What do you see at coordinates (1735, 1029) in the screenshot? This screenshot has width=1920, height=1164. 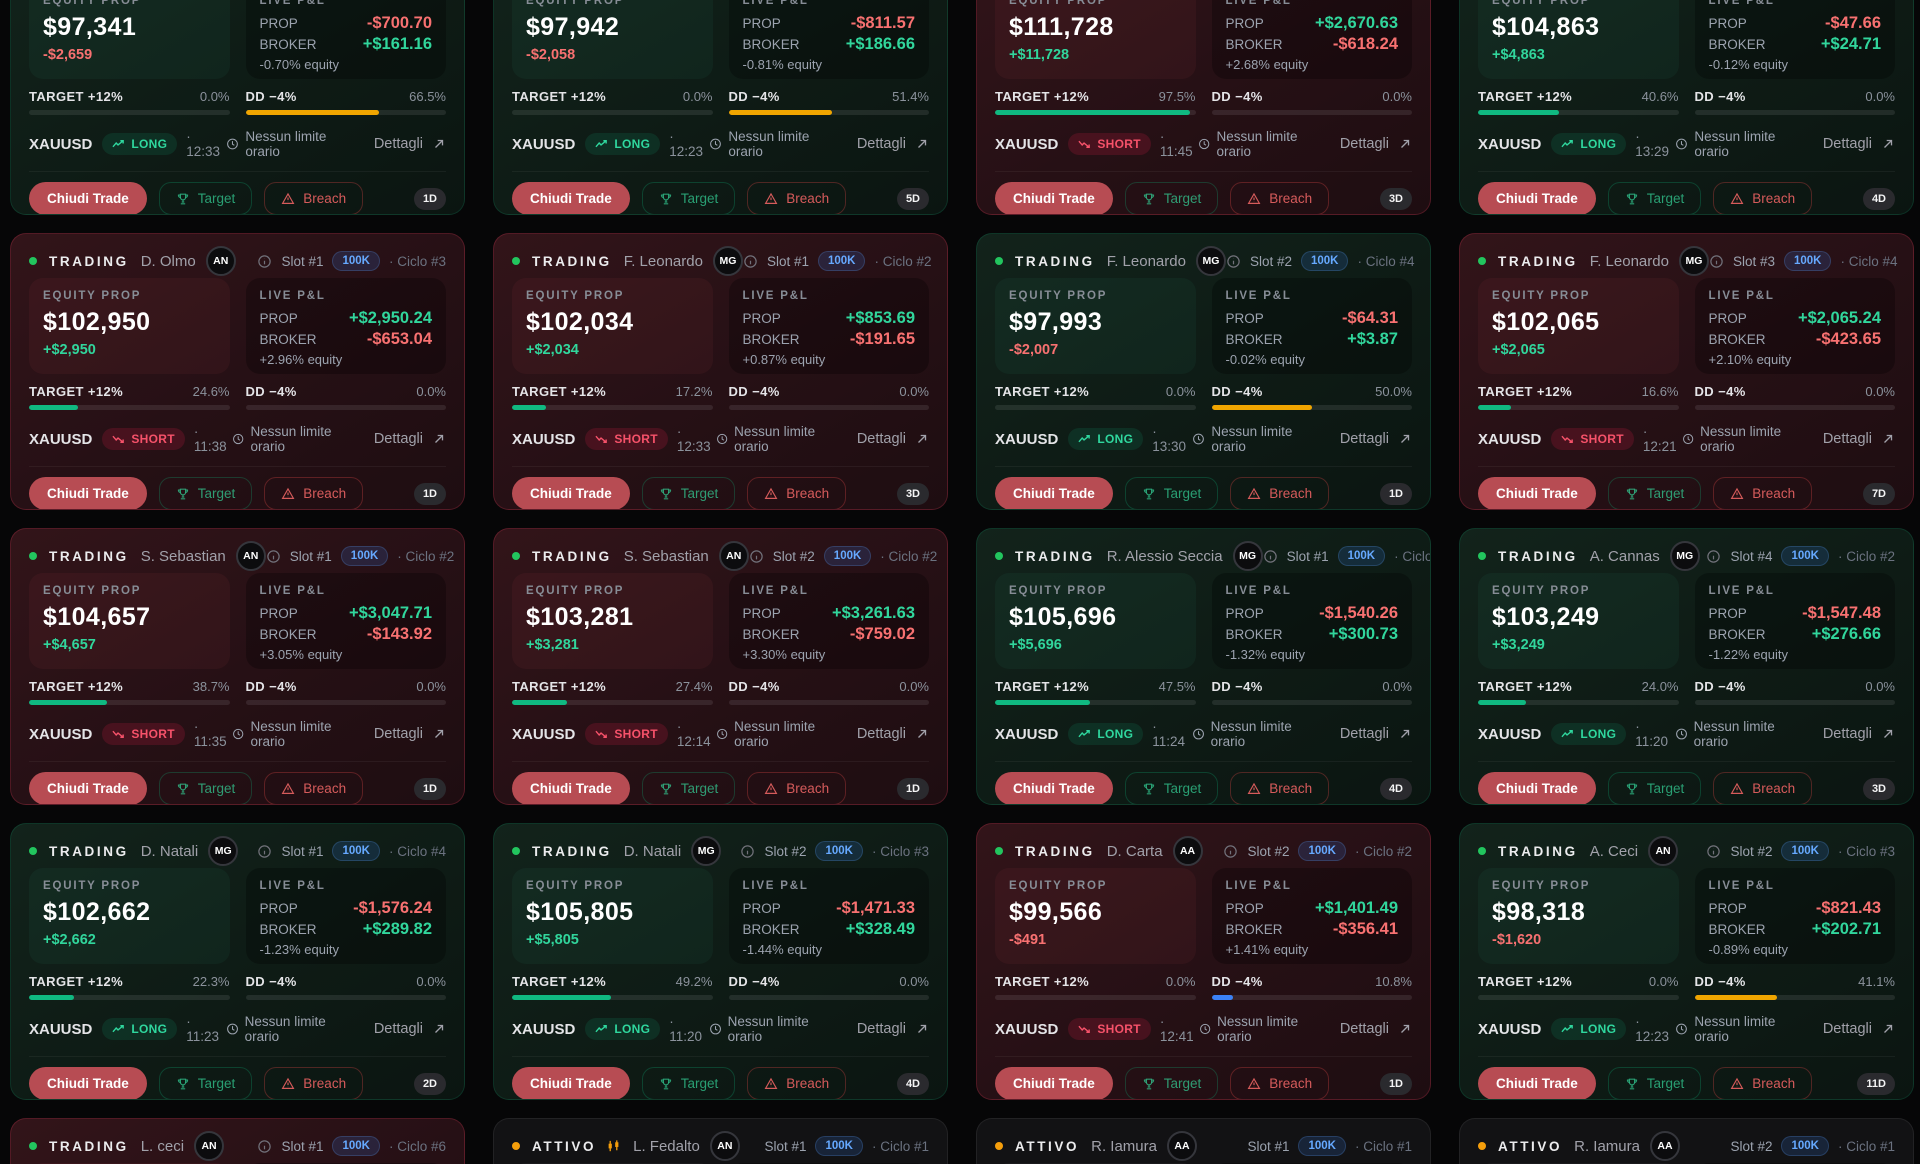 I see `time-limit-label: Nessun limite orario` at bounding box center [1735, 1029].